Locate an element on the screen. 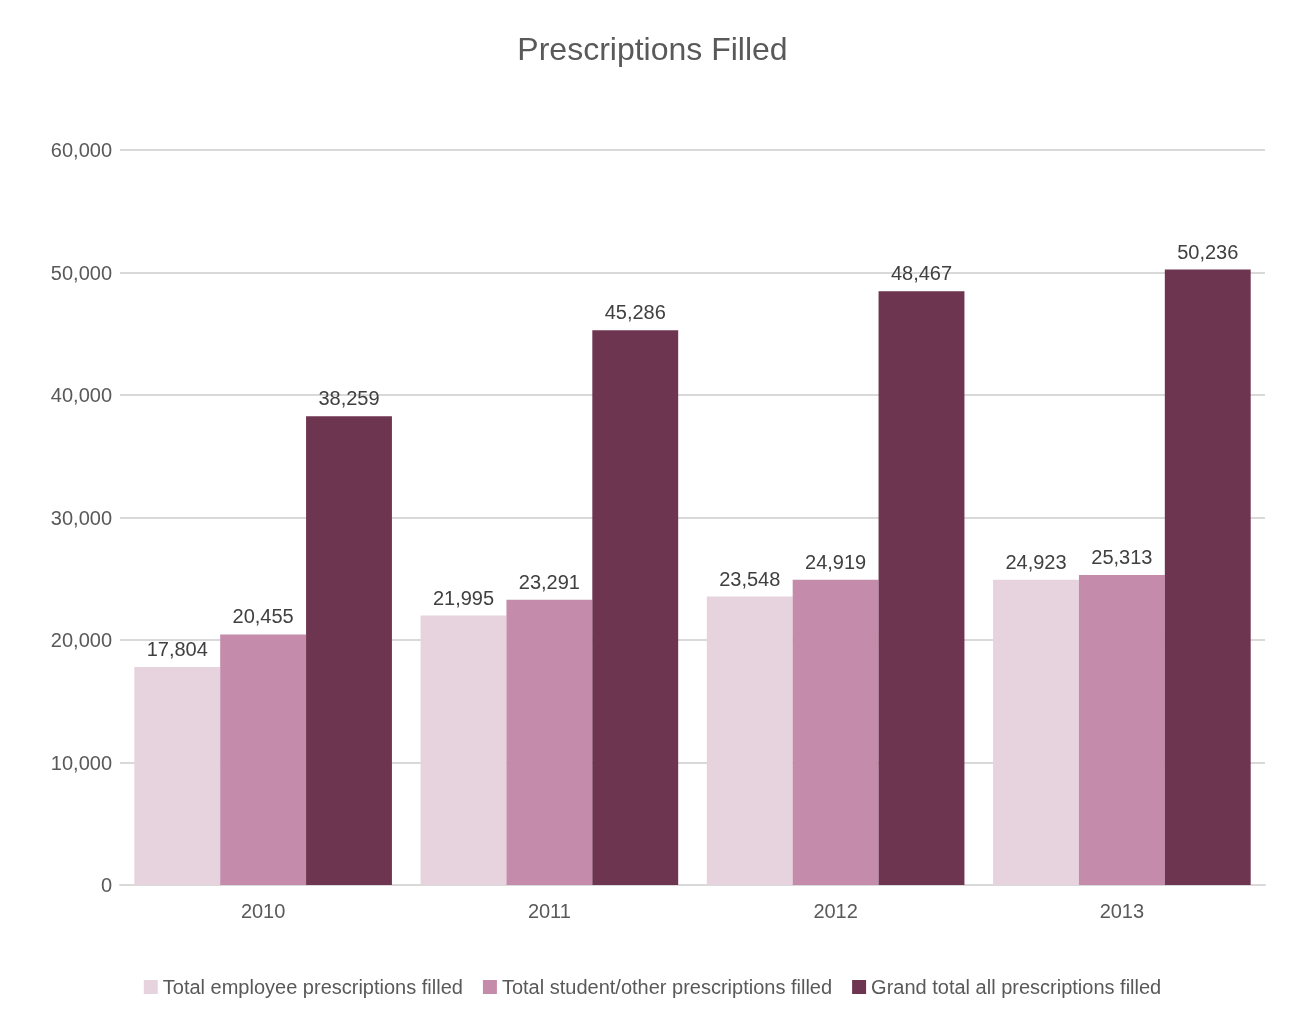 This screenshot has width=1305, height=1020. chart-title: Prescriptions Filled is located at coordinates (652, 49).